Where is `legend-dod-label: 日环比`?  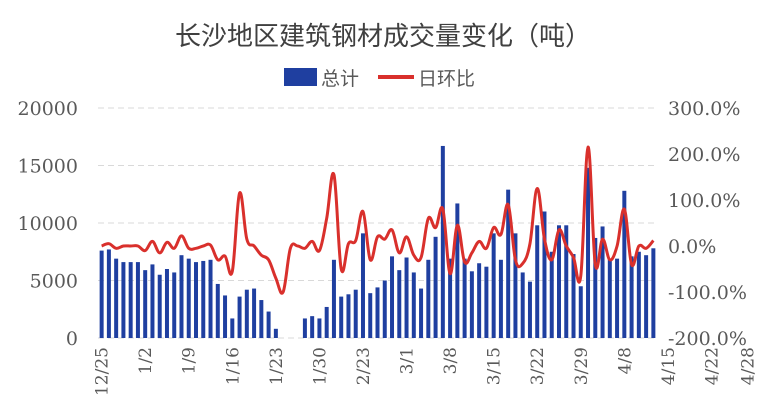
legend-dod-label: 日环比 is located at coordinates (446, 79).